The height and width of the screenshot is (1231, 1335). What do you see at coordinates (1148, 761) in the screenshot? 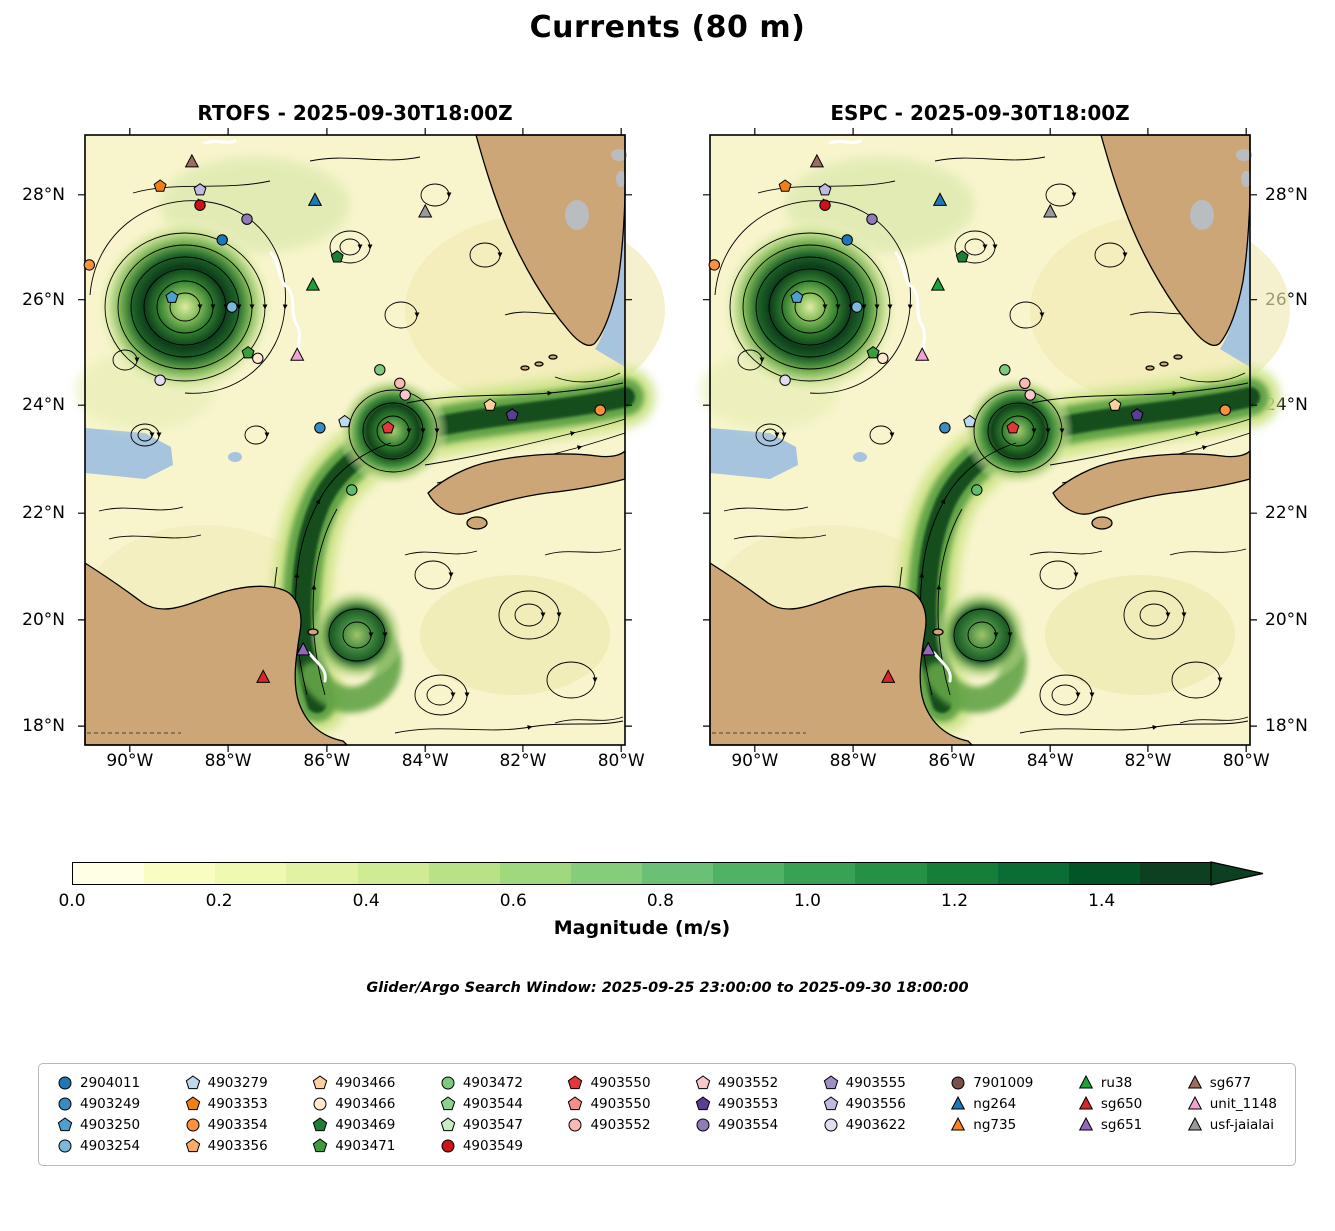
I see `lon-tick-label: 82°W` at bounding box center [1148, 761].